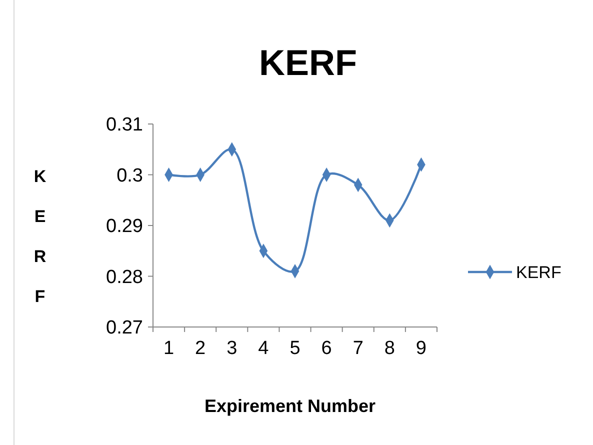 This screenshot has height=445, width=593. I want to click on legend-label: KERF, so click(539, 272).